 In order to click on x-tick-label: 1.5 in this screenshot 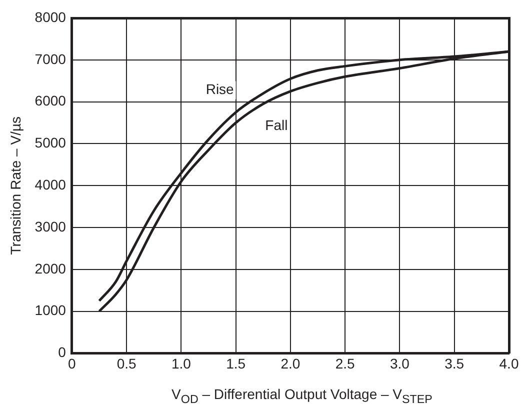, I will do `click(236, 363)`.